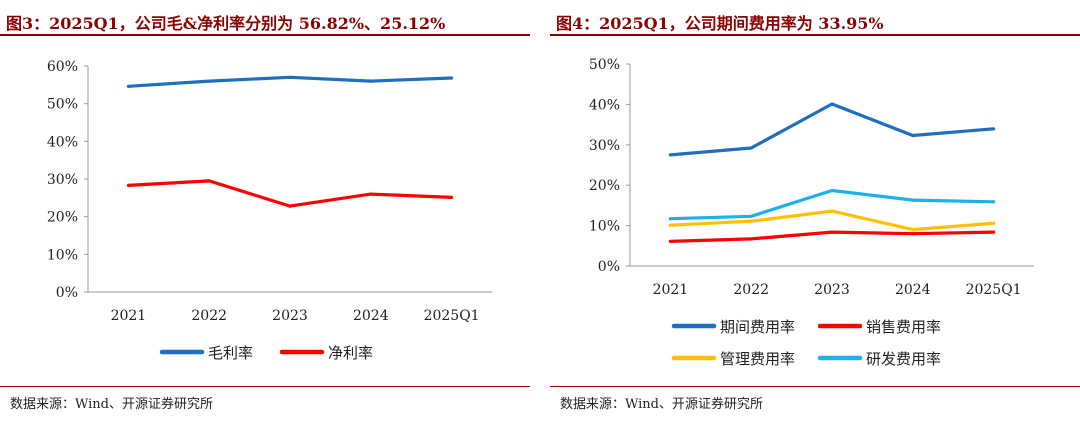 This screenshot has height=433, width=1080. Describe the element at coordinates (230, 353) in the screenshot. I see `legend-label: 毛利率` at that location.